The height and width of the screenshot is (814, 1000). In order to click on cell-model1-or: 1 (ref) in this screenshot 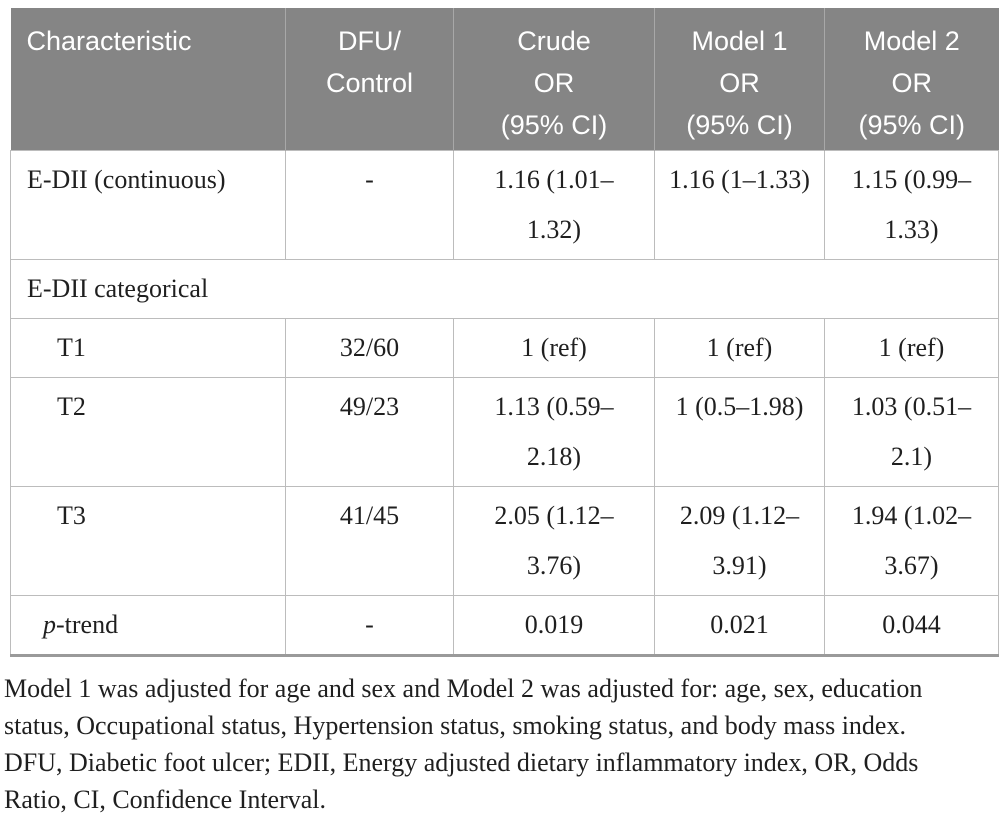, I will do `click(739, 348)`.